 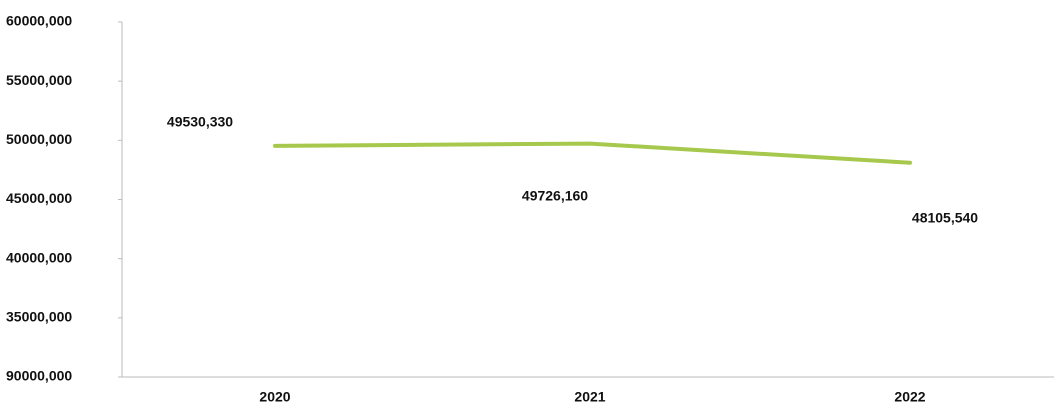 I want to click on y-tick-label: 60000,000, so click(x=39, y=21).